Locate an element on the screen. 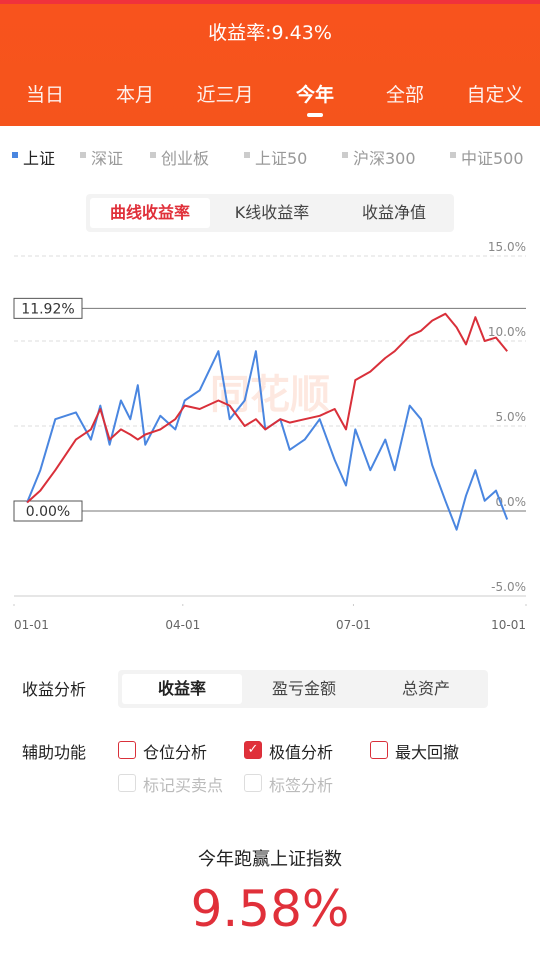  analysis-tab: 收益率 is located at coordinates (182, 689).